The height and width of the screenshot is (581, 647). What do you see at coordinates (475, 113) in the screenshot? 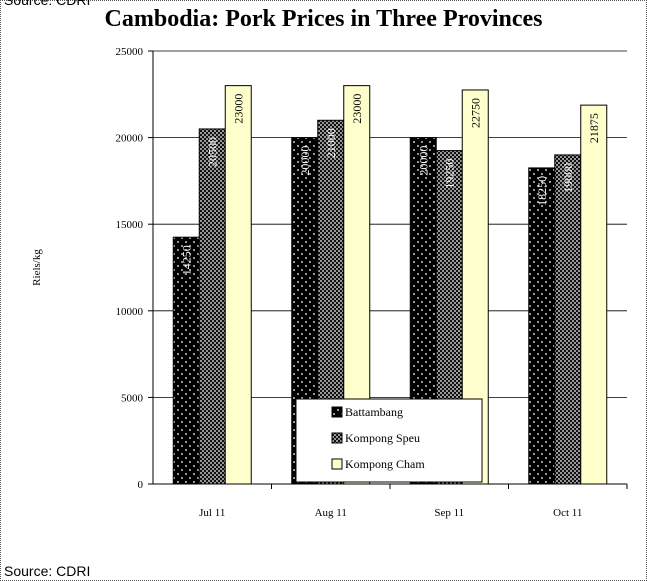
I see `data-label: 22750` at bounding box center [475, 113].